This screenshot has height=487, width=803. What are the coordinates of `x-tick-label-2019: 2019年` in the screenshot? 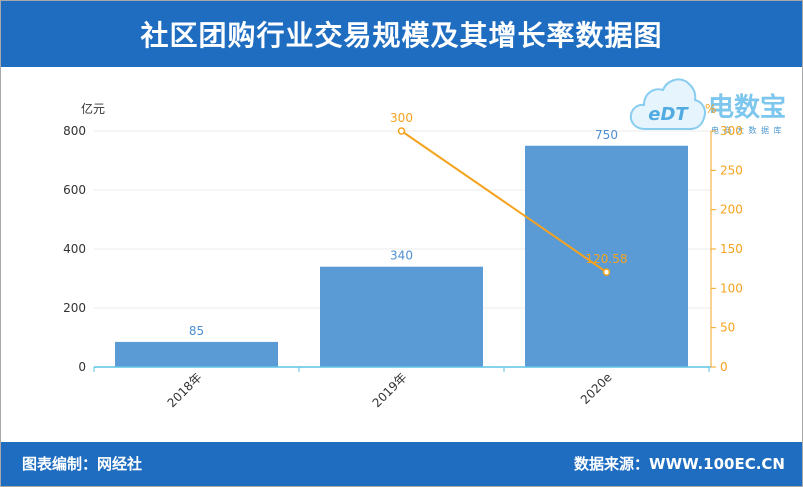 It's located at (390, 390).